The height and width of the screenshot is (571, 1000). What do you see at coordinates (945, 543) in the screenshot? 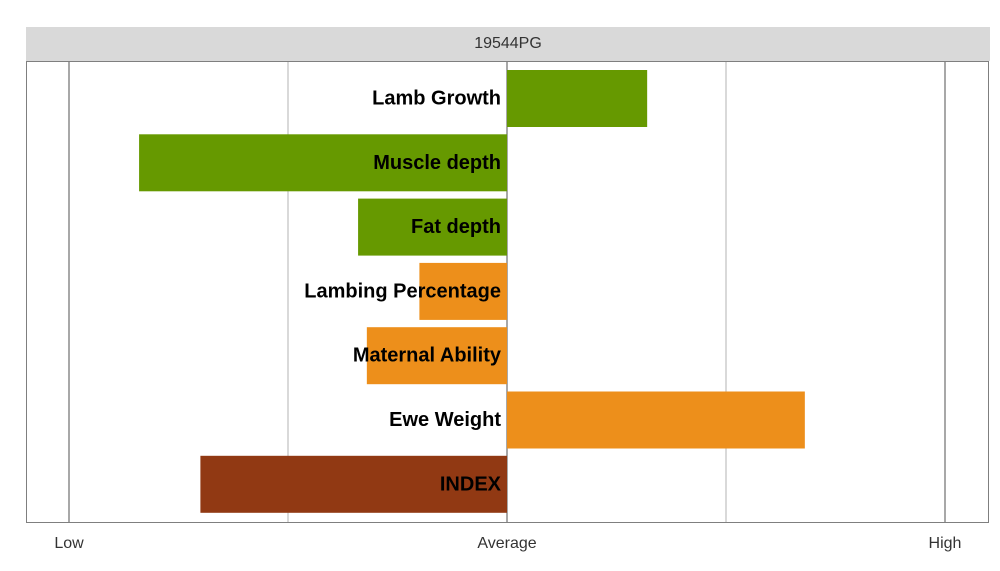
I see `x-tick-label-high: High` at bounding box center [945, 543].